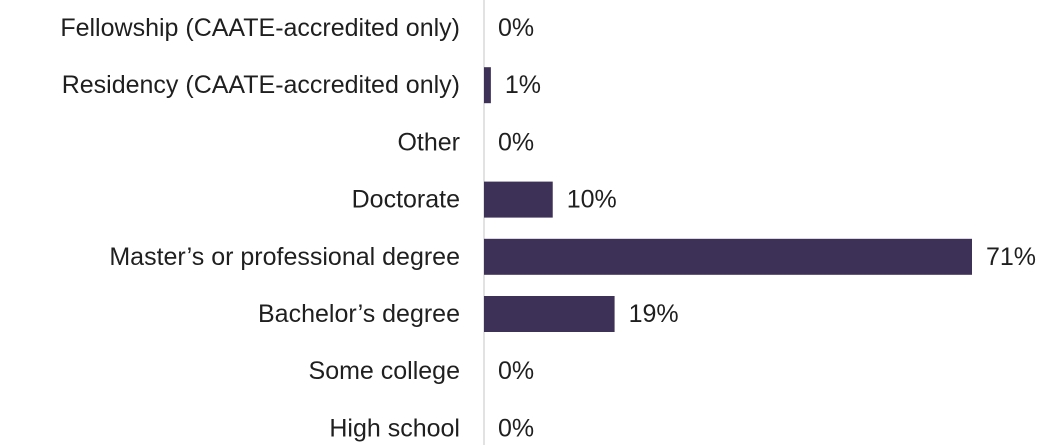 This screenshot has width=1041, height=445. Describe the element at coordinates (592, 200) in the screenshot. I see `value-label: 10%` at that location.